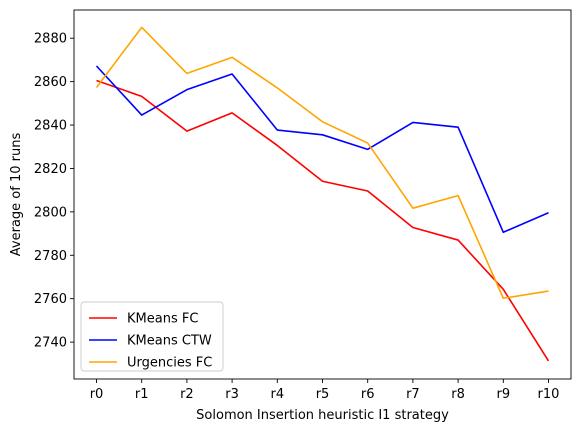 This screenshot has width=580, height=432. Describe the element at coordinates (169, 363) in the screenshot. I see `legend-label: Urgencies FC` at that location.